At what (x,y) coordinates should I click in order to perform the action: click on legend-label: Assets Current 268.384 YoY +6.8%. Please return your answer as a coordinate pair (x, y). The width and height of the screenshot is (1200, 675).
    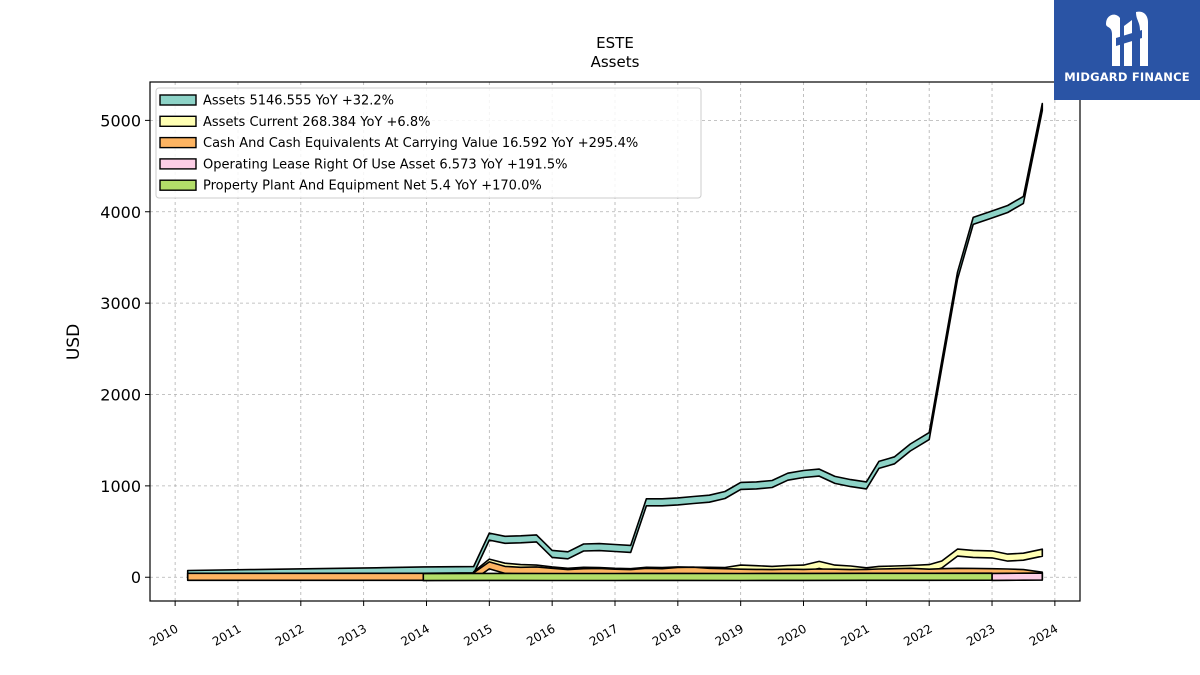
    Looking at the image, I should click on (316, 122).